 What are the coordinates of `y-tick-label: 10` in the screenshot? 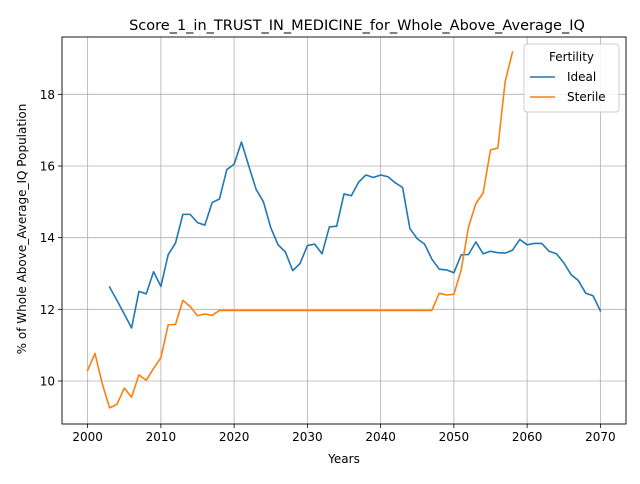 It's located at (47, 382).